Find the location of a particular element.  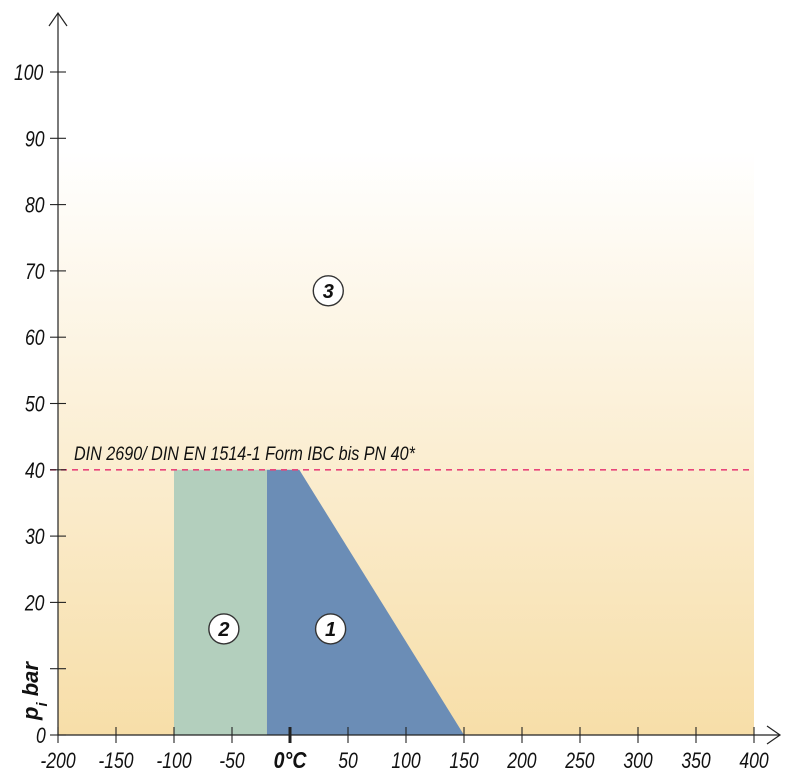

region-marker-2-label: 2 is located at coordinates (223, 630).